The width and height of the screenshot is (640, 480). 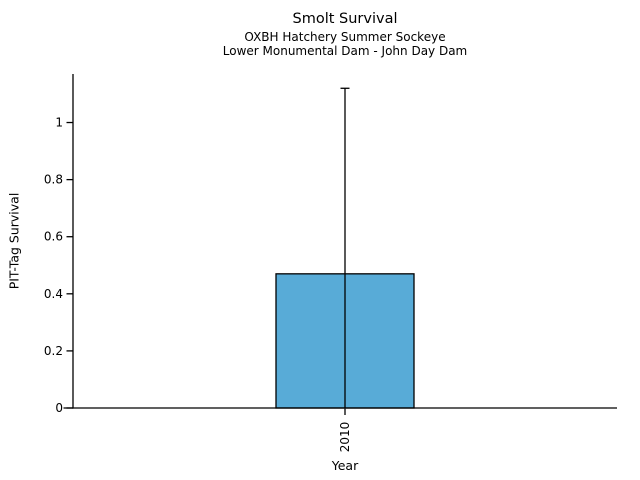 What do you see at coordinates (345, 465) in the screenshot?
I see `x-axis-title: Year` at bounding box center [345, 465].